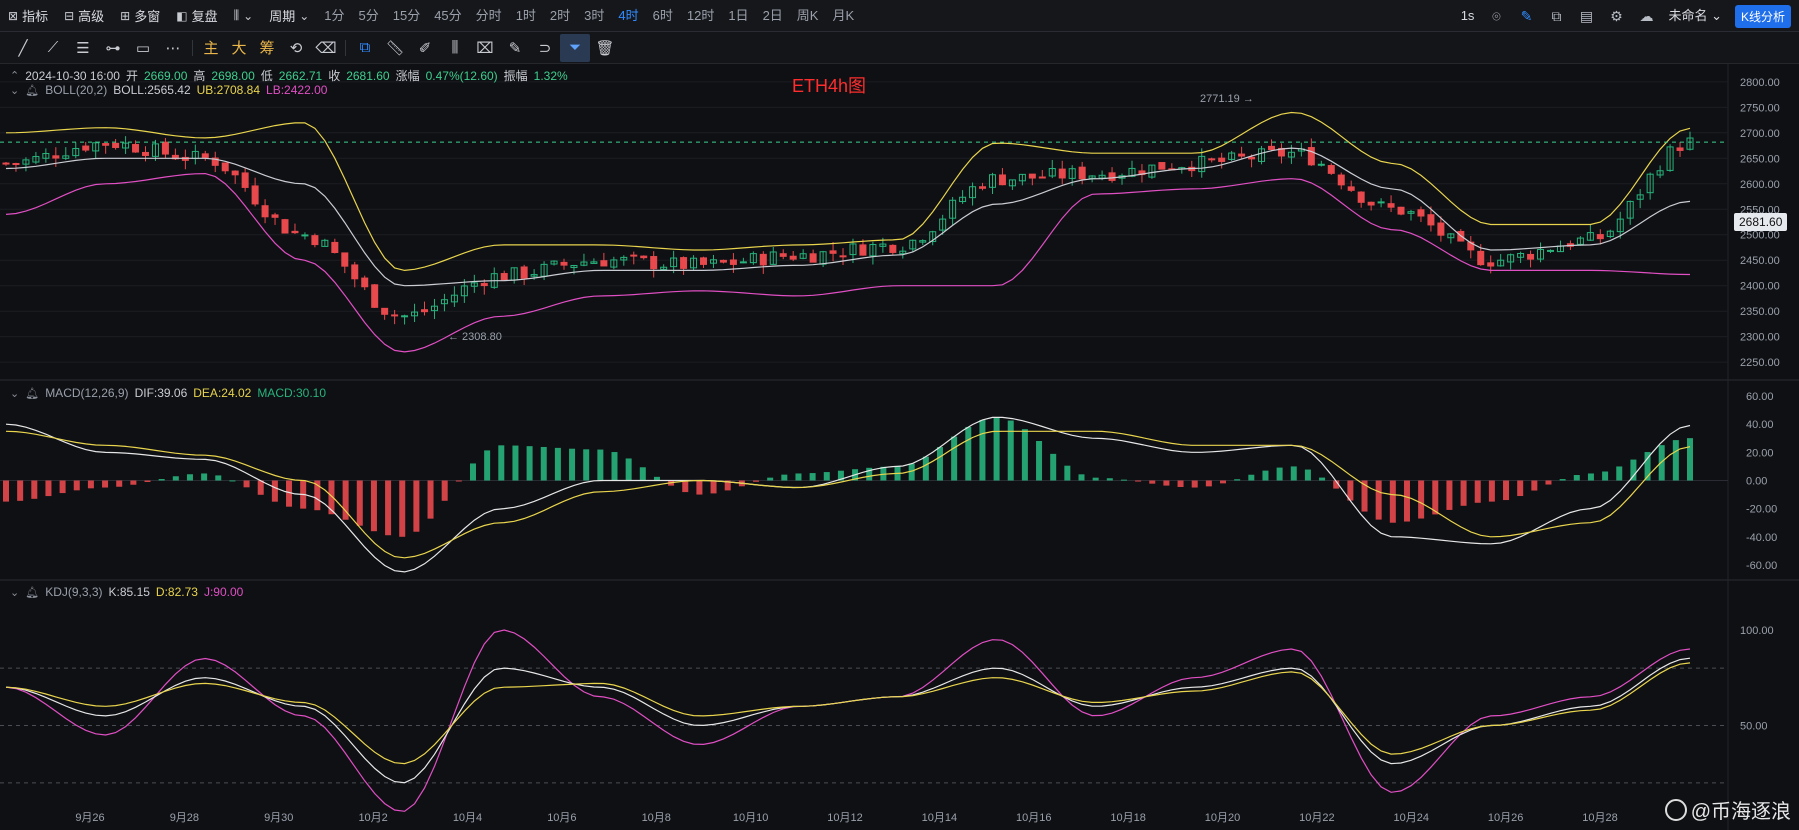 The height and width of the screenshot is (830, 1799). I want to click on period-tab: 2日, so click(772, 15).